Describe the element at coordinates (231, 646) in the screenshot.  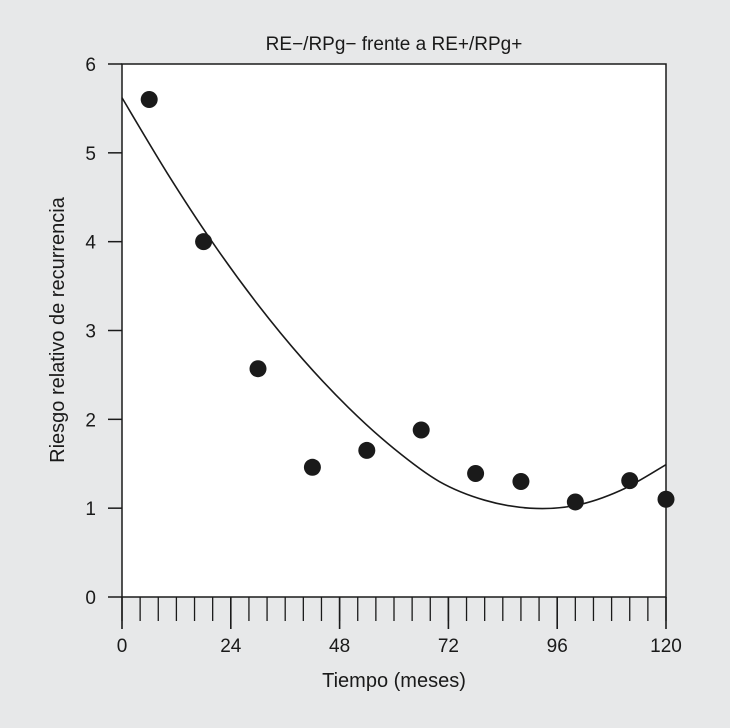
I see `x-tick-label: 24` at that location.